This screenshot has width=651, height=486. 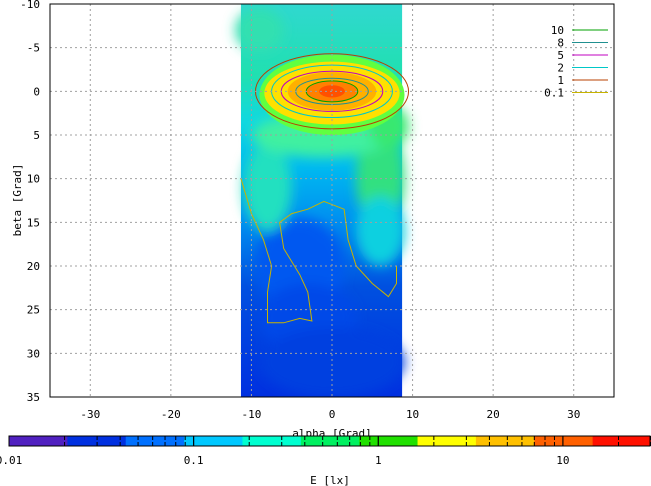 What do you see at coordinates (493, 414) in the screenshot?
I see `x-tick-label: 20` at bounding box center [493, 414].